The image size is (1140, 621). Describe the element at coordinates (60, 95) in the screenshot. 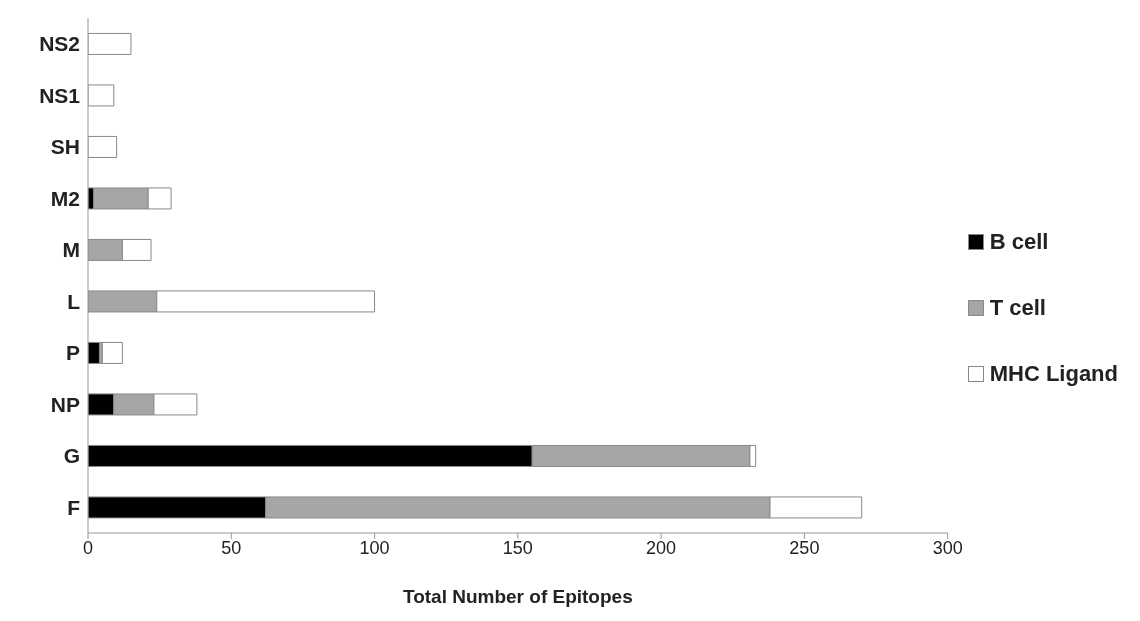

I see `y-tick-label: NS1` at that location.